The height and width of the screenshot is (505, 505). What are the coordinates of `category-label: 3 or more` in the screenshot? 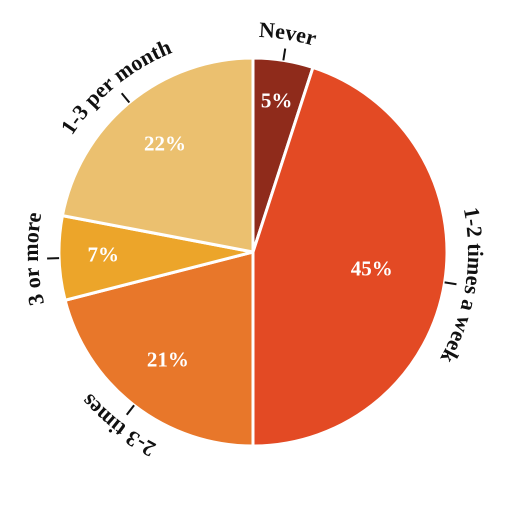 It's located at (33, 259).